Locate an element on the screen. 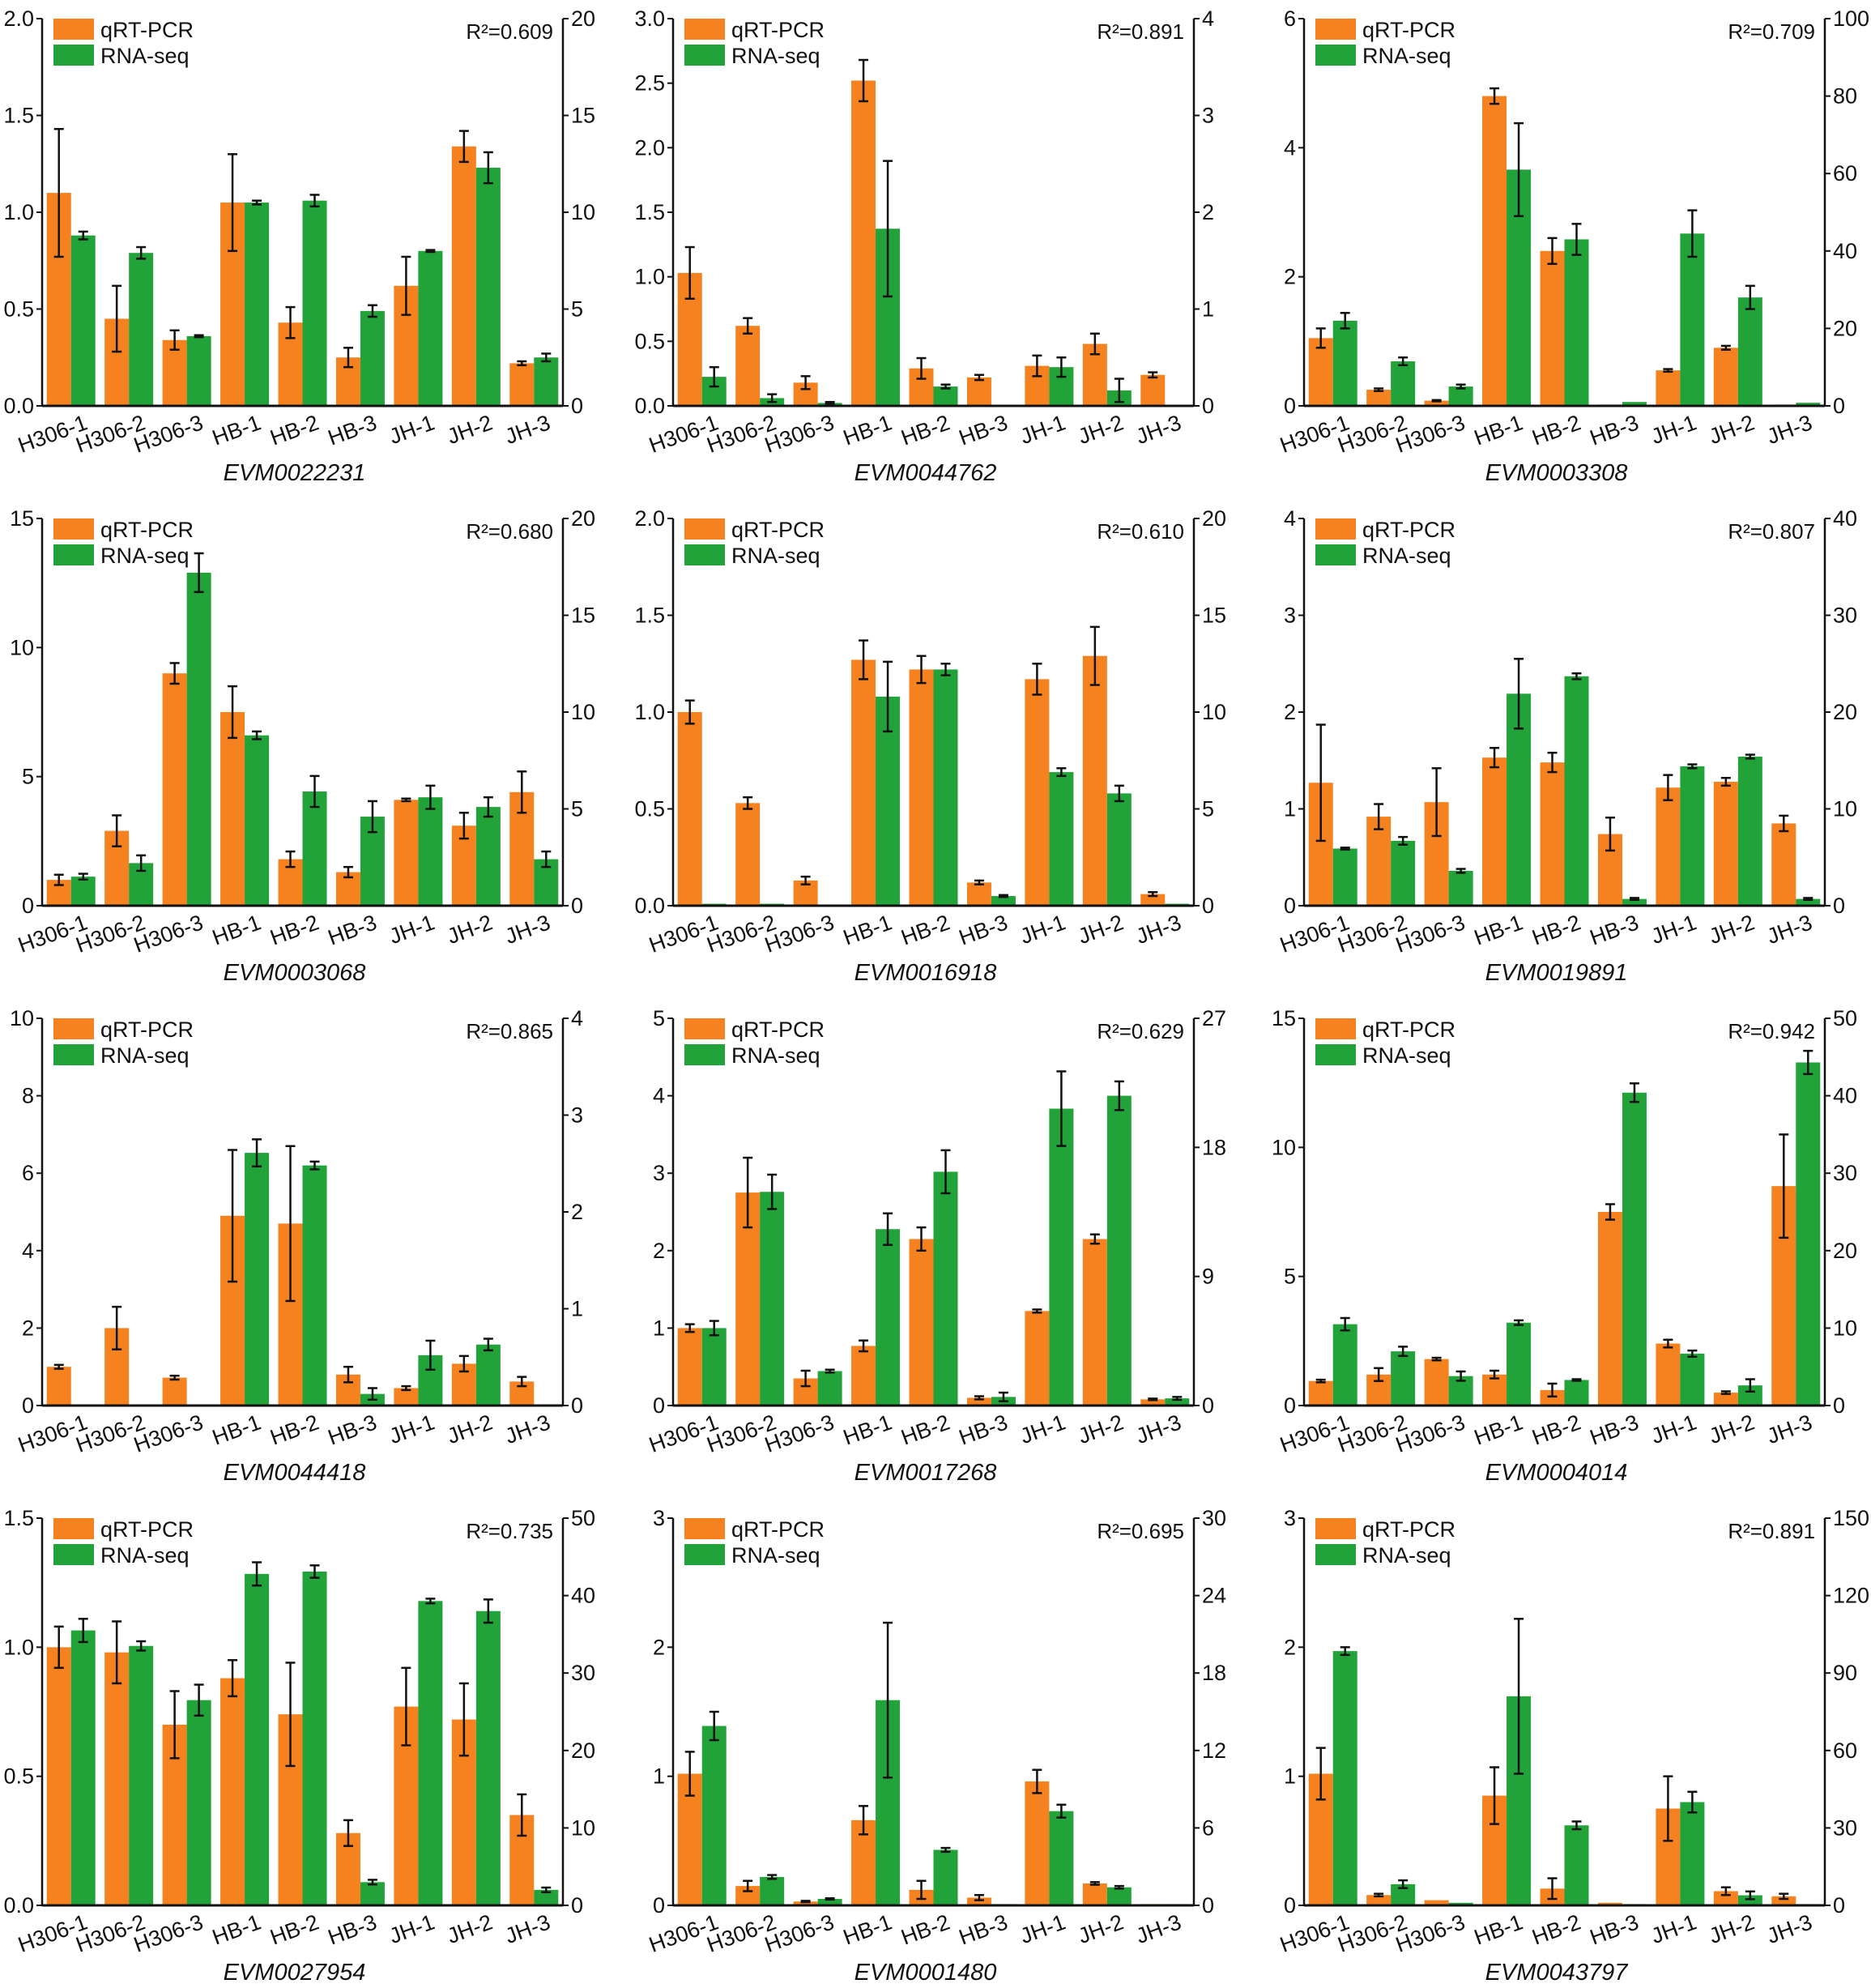  left-tick-label: 5 is located at coordinates (28, 777).